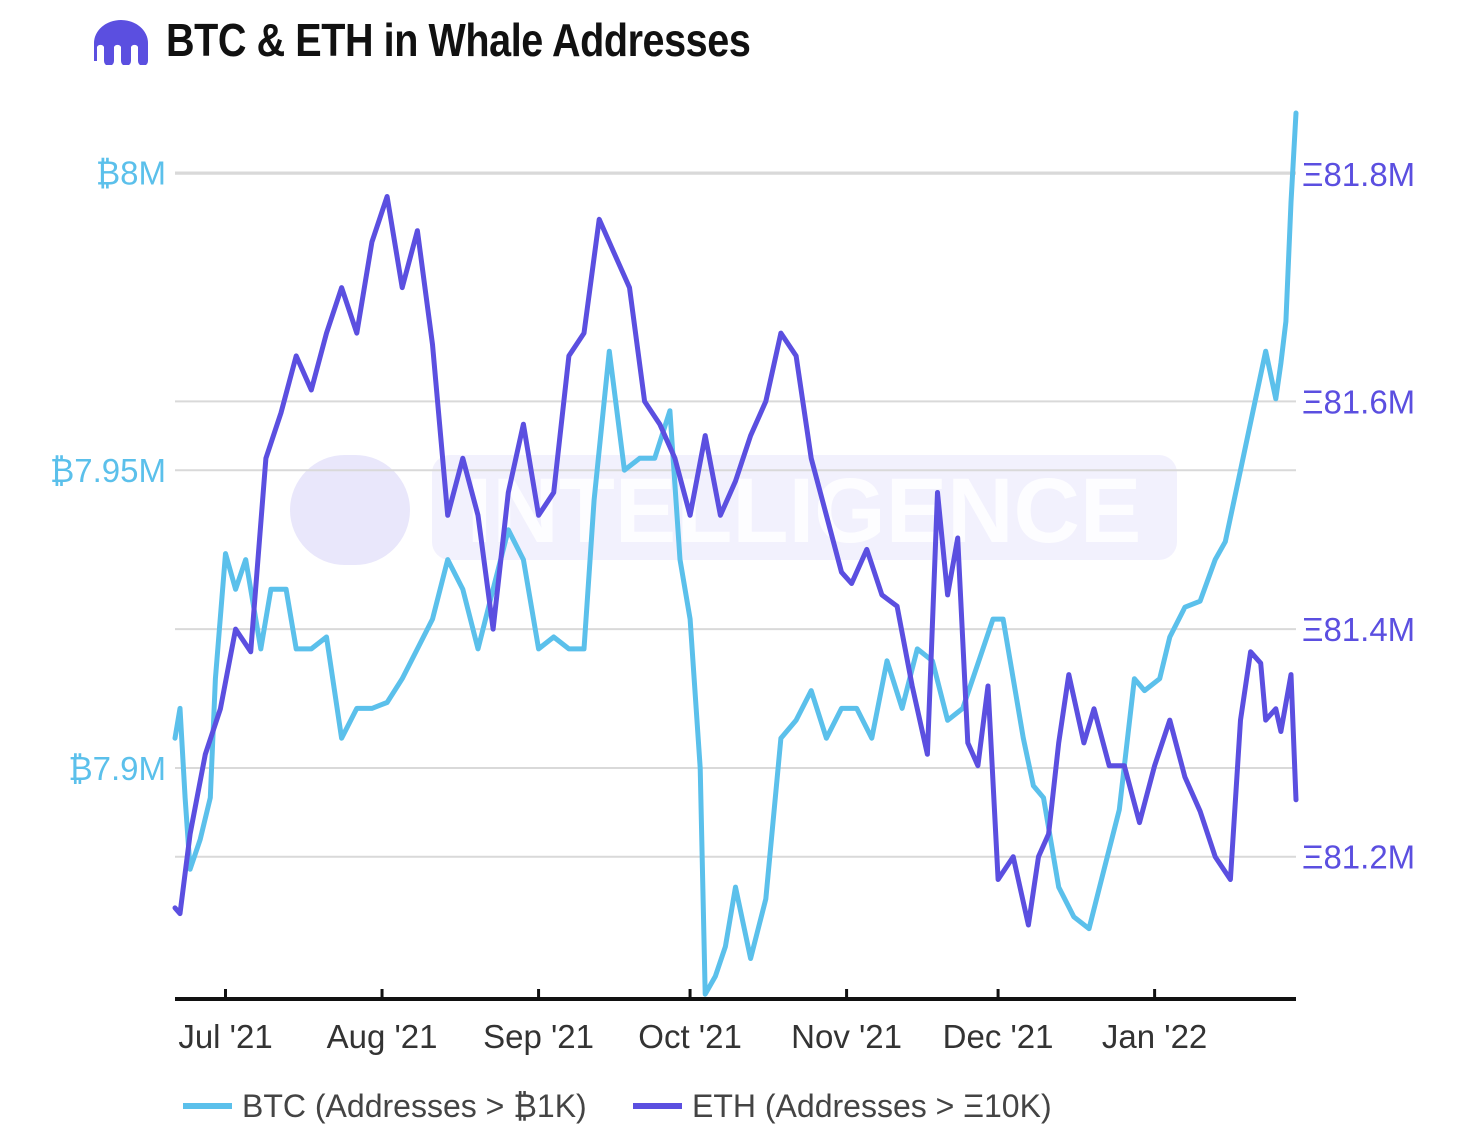  I want to click on x-tick-label-2: Sep '21, so click(538, 1036).